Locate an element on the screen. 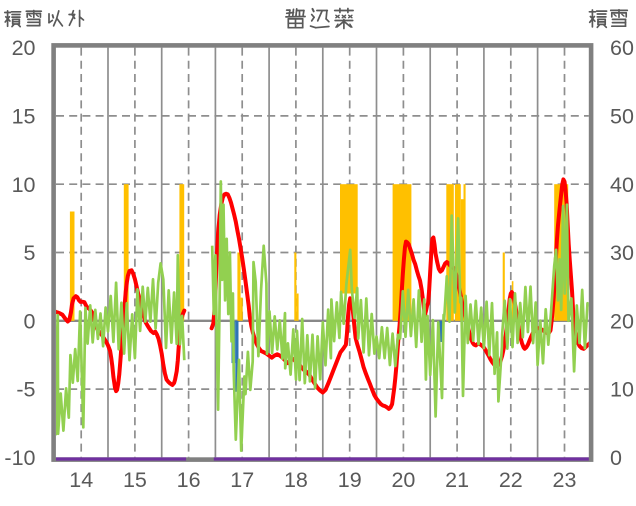 This screenshot has height=506, width=636. svg-text: 50 is located at coordinates (622, 117).